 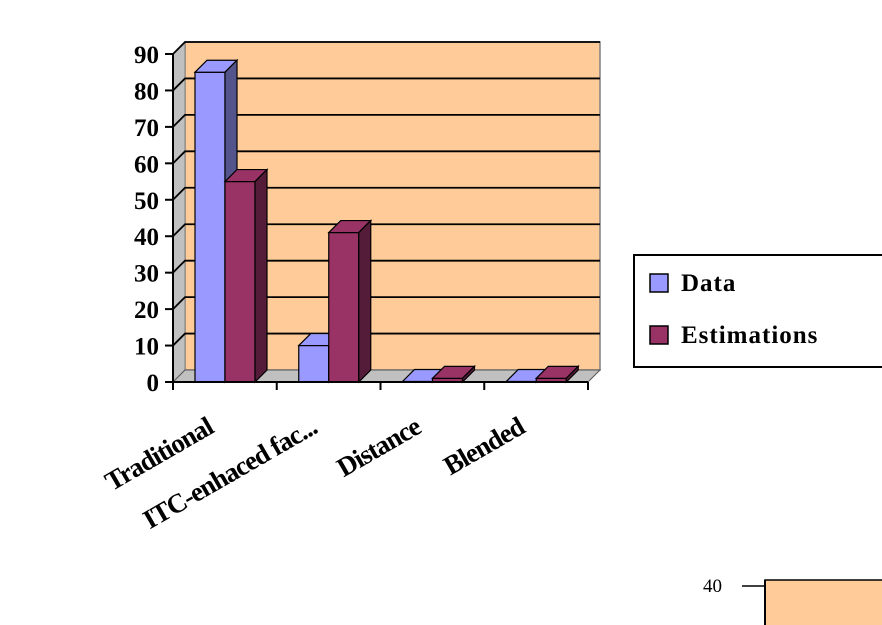 What do you see at coordinates (146, 91) in the screenshot?
I see `y-tick-label: 80` at bounding box center [146, 91].